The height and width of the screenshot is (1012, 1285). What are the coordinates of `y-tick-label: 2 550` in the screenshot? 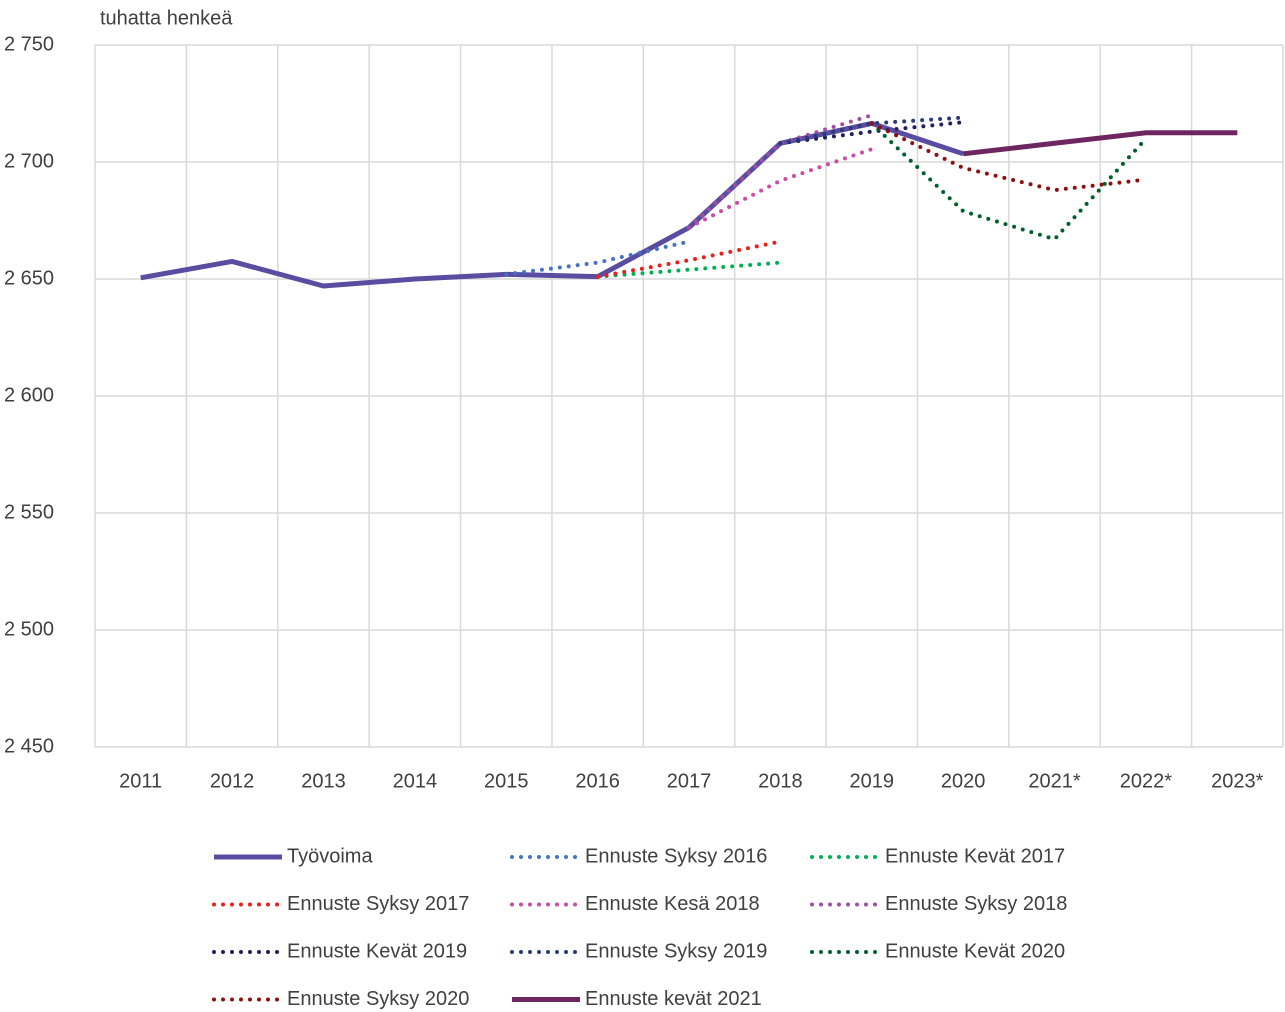 It's located at (29, 512).